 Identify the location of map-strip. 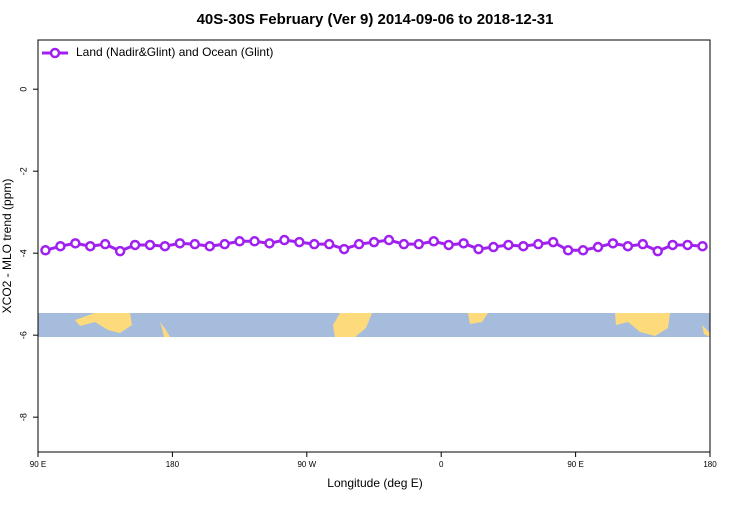
(374, 325).